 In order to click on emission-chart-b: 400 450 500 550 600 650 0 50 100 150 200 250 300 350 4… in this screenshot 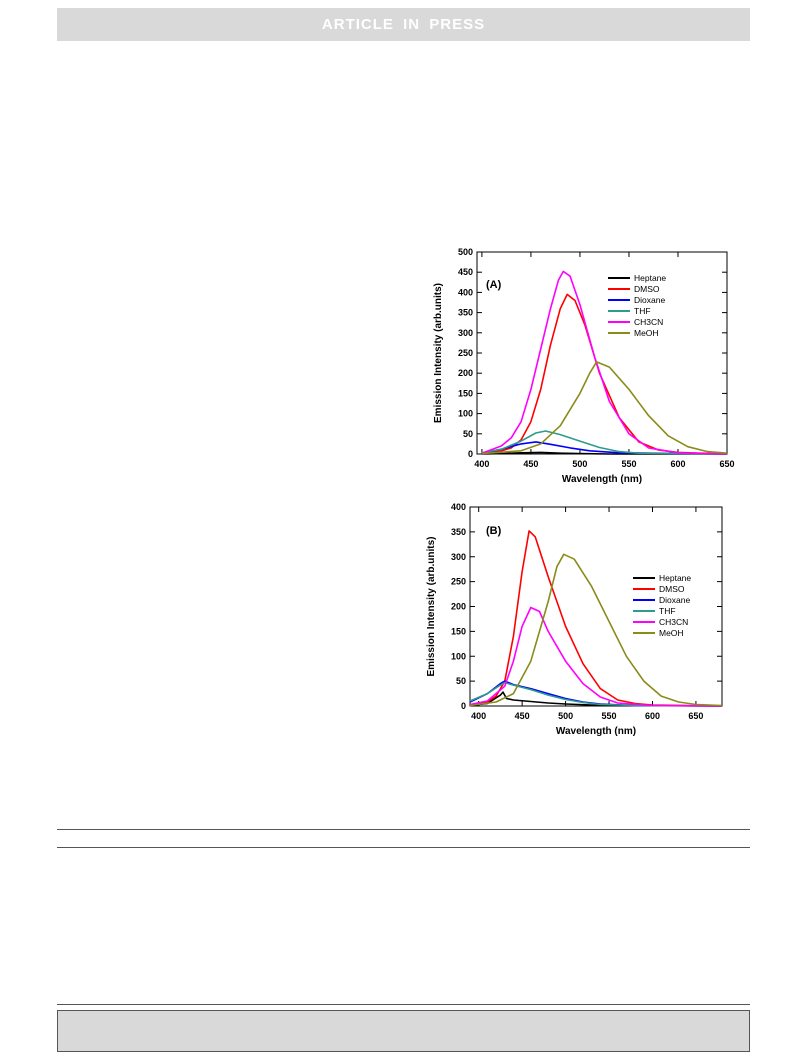, I will do `click(574, 619)`.